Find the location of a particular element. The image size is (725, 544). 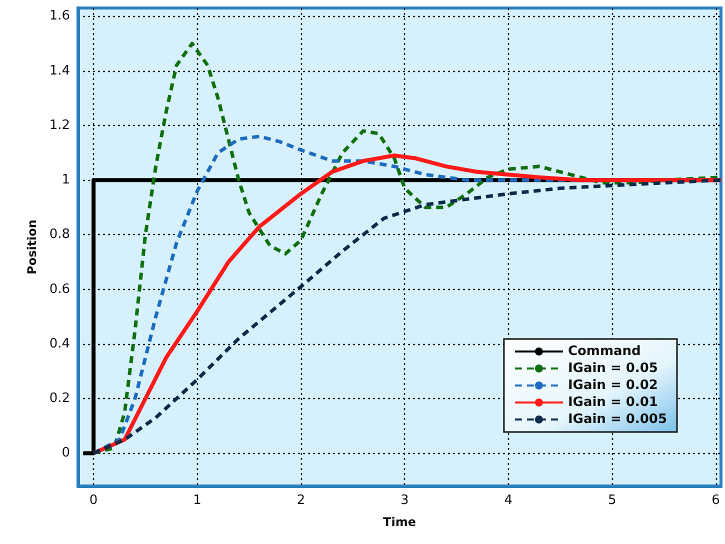

y-tick-label: 1 is located at coordinates (66, 180).